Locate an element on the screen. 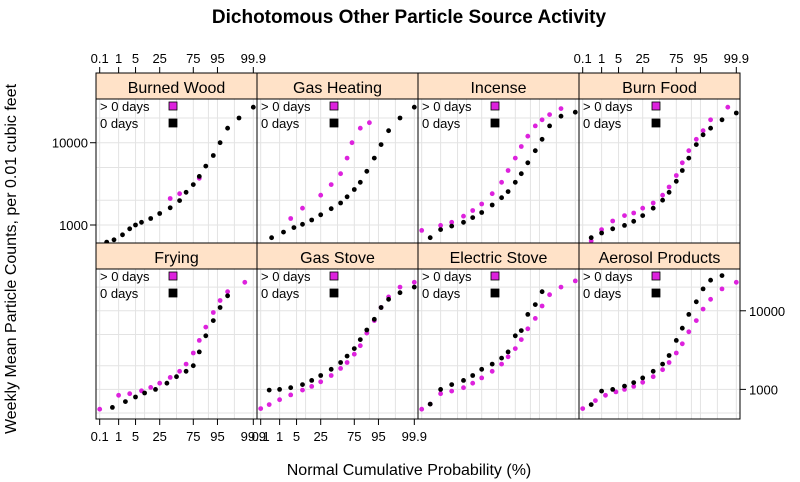 The image size is (800, 482). panel-strip-label: Burn Food is located at coordinates (659, 88).